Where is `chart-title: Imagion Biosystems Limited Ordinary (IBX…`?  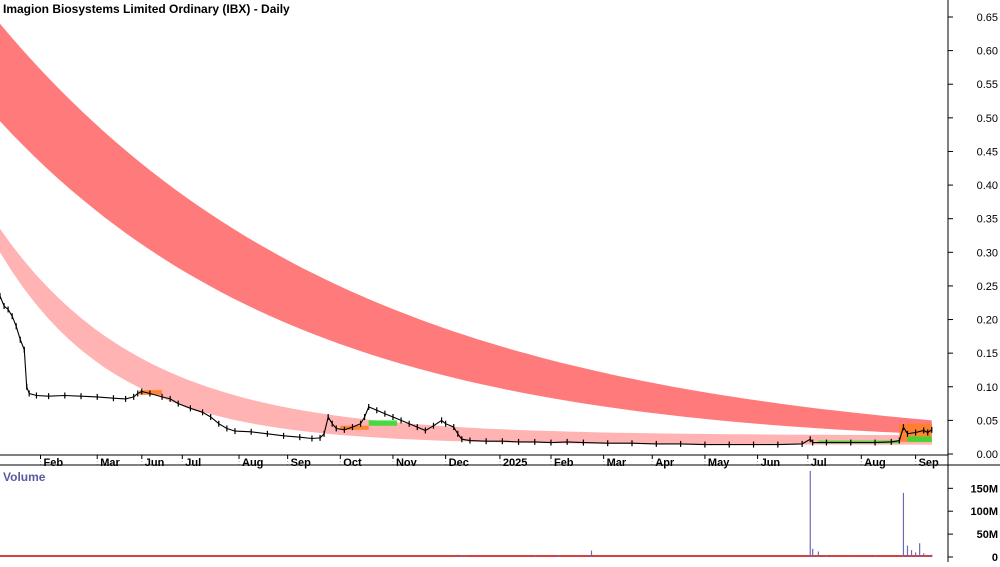 chart-title: Imagion Biosystems Limited Ordinary (IBX… is located at coordinates (146, 9).